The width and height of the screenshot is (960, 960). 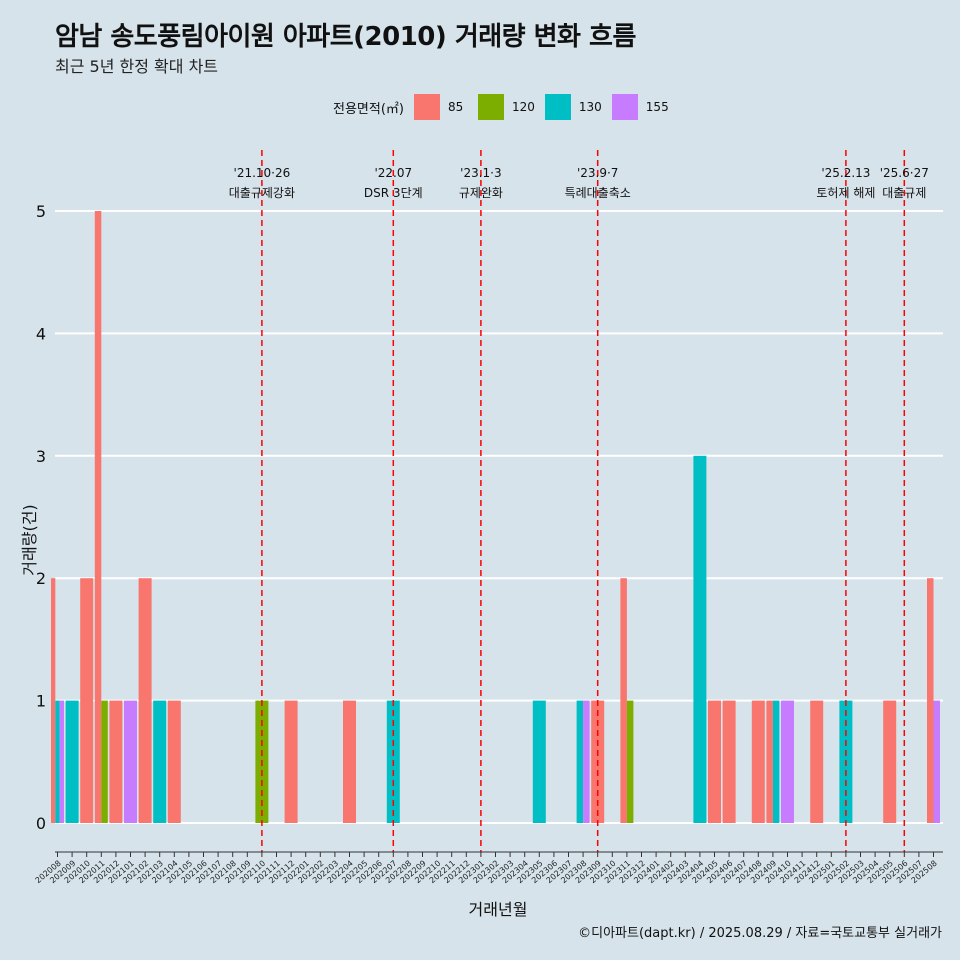 What do you see at coordinates (480, 173) in the screenshot?
I see `event-date-label: '23.1·3` at bounding box center [480, 173].